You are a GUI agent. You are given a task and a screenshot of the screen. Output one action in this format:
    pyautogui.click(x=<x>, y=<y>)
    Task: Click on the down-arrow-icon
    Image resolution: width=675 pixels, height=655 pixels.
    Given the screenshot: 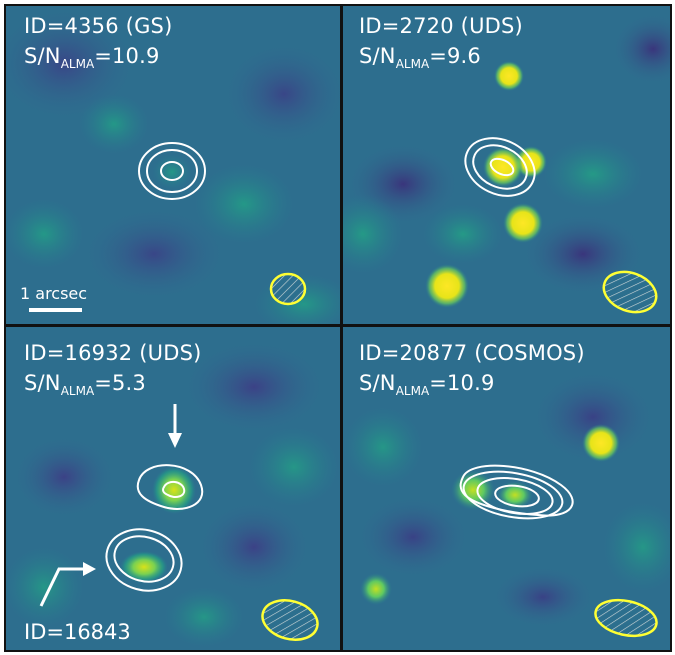 What is the action you would take?
    pyautogui.click(x=175, y=426)
    